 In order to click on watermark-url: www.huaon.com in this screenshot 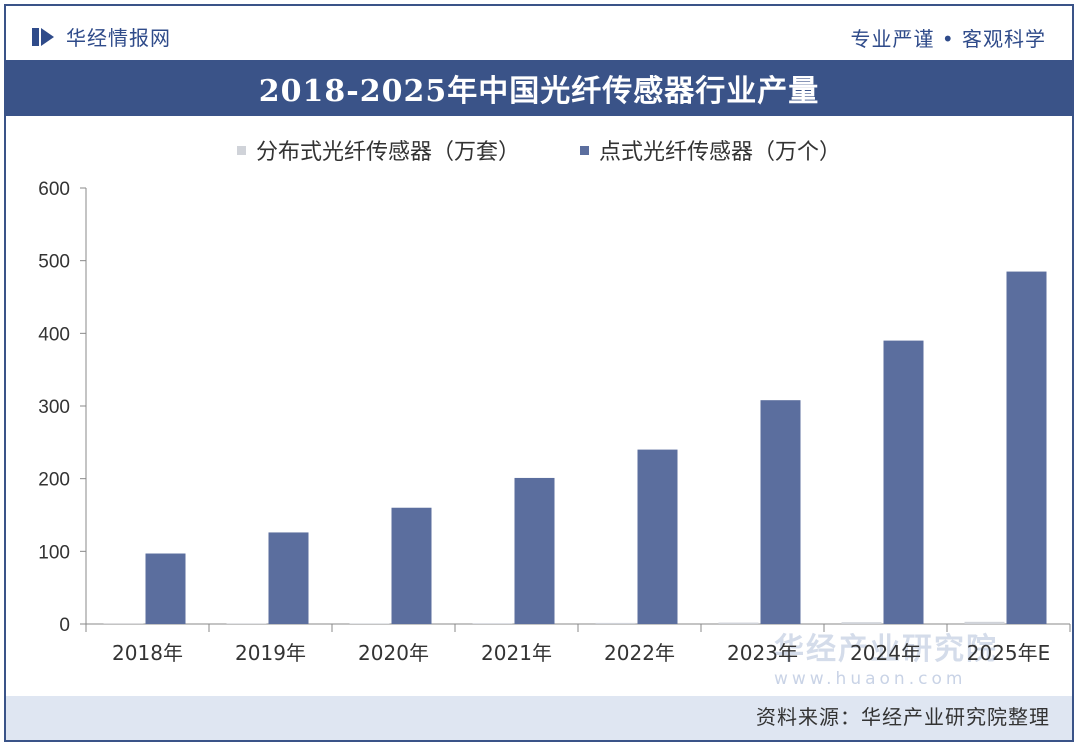, I will do `click(870, 679)`.